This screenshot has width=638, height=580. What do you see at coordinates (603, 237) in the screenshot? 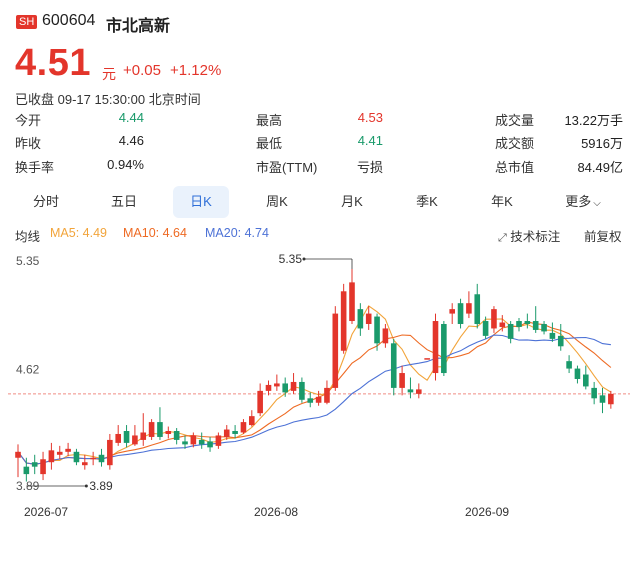
I see `adjust-selector: 前复权` at bounding box center [603, 237].